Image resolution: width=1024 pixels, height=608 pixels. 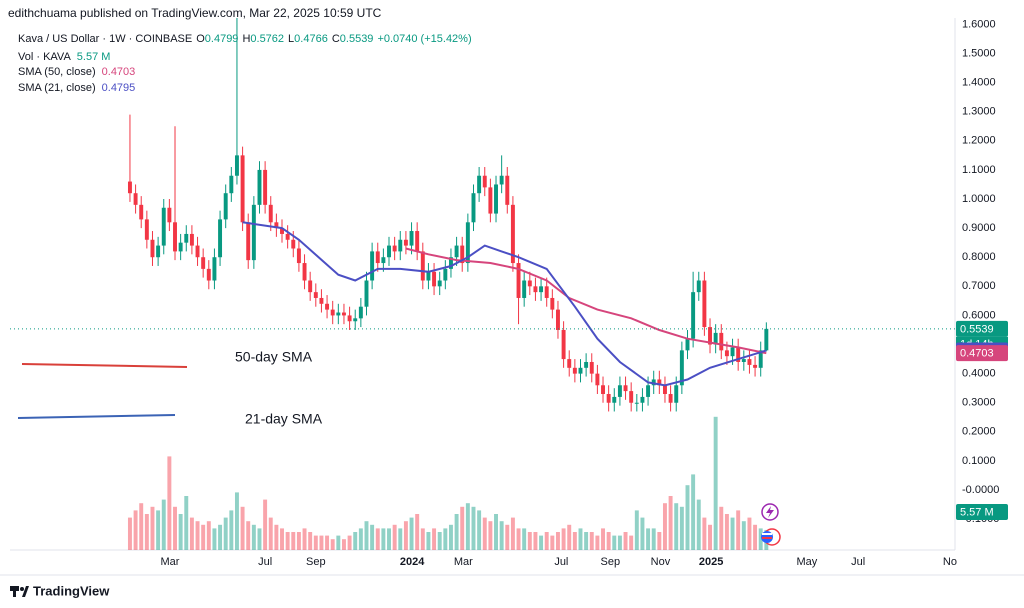 I want to click on y-tick-label: 0.8000, so click(x=979, y=257).